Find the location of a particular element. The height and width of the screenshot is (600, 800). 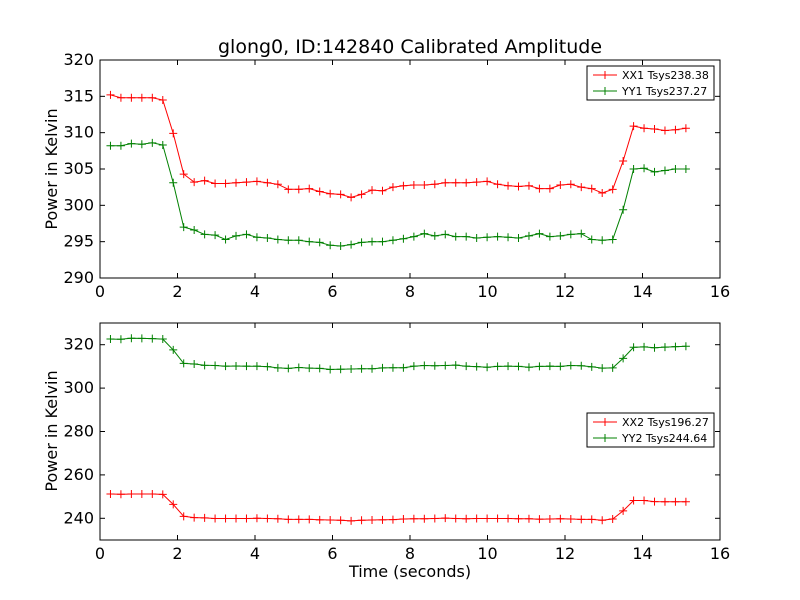

top-x-tick-label: 14 is located at coordinates (642, 291).